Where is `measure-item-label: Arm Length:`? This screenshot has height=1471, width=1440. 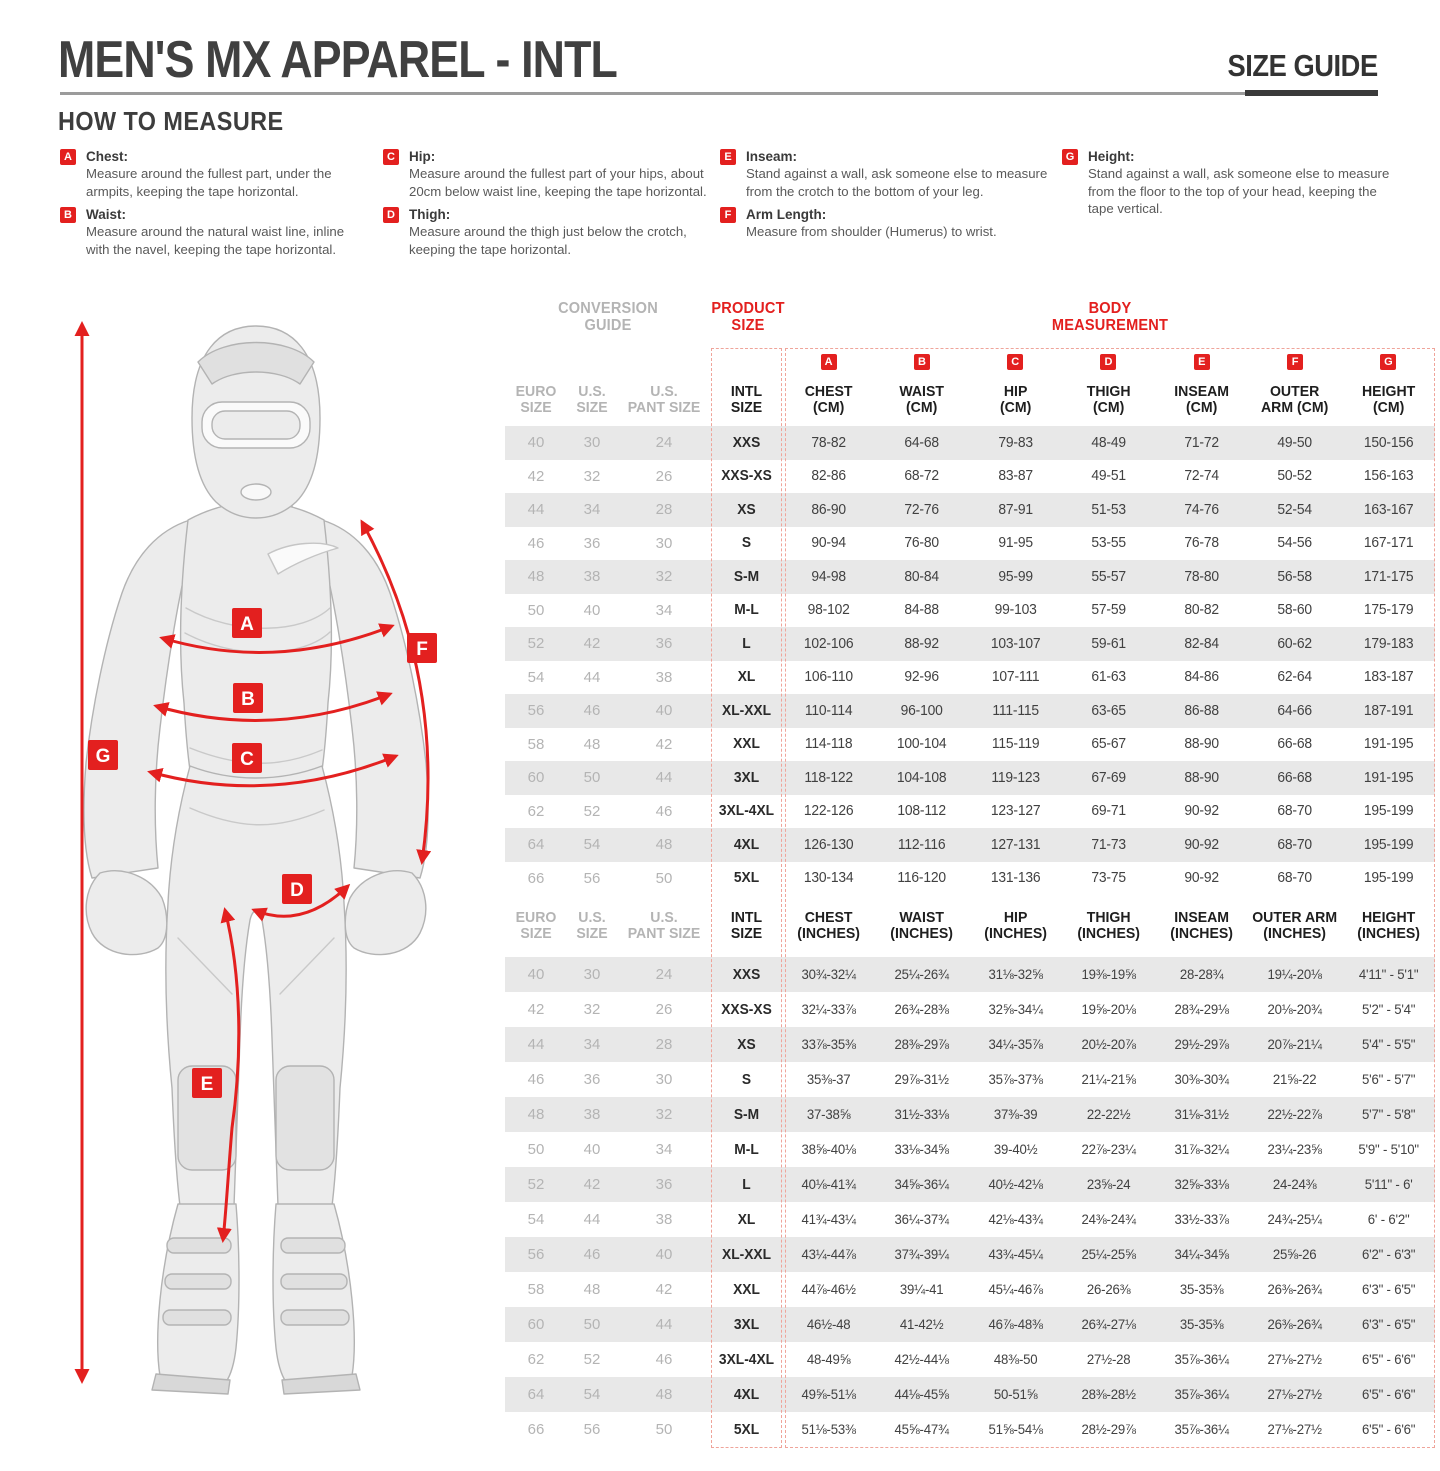
measure-item-label: Arm Length: is located at coordinates (786, 214).